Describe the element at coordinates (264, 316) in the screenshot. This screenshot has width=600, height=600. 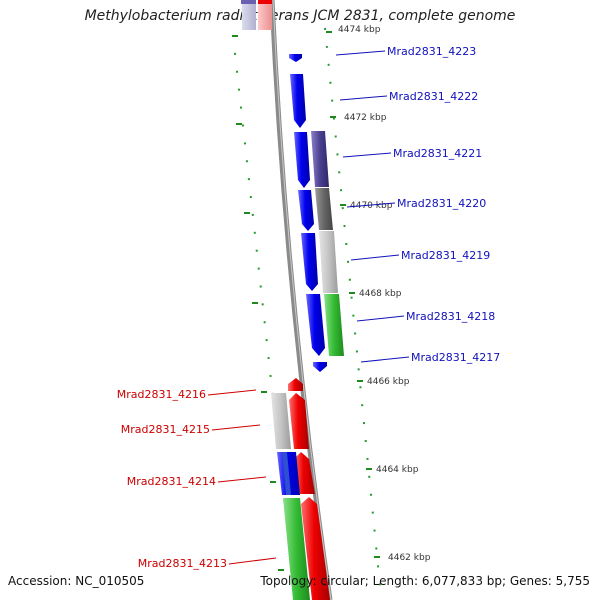
I see `inner-dotted-track` at that location.